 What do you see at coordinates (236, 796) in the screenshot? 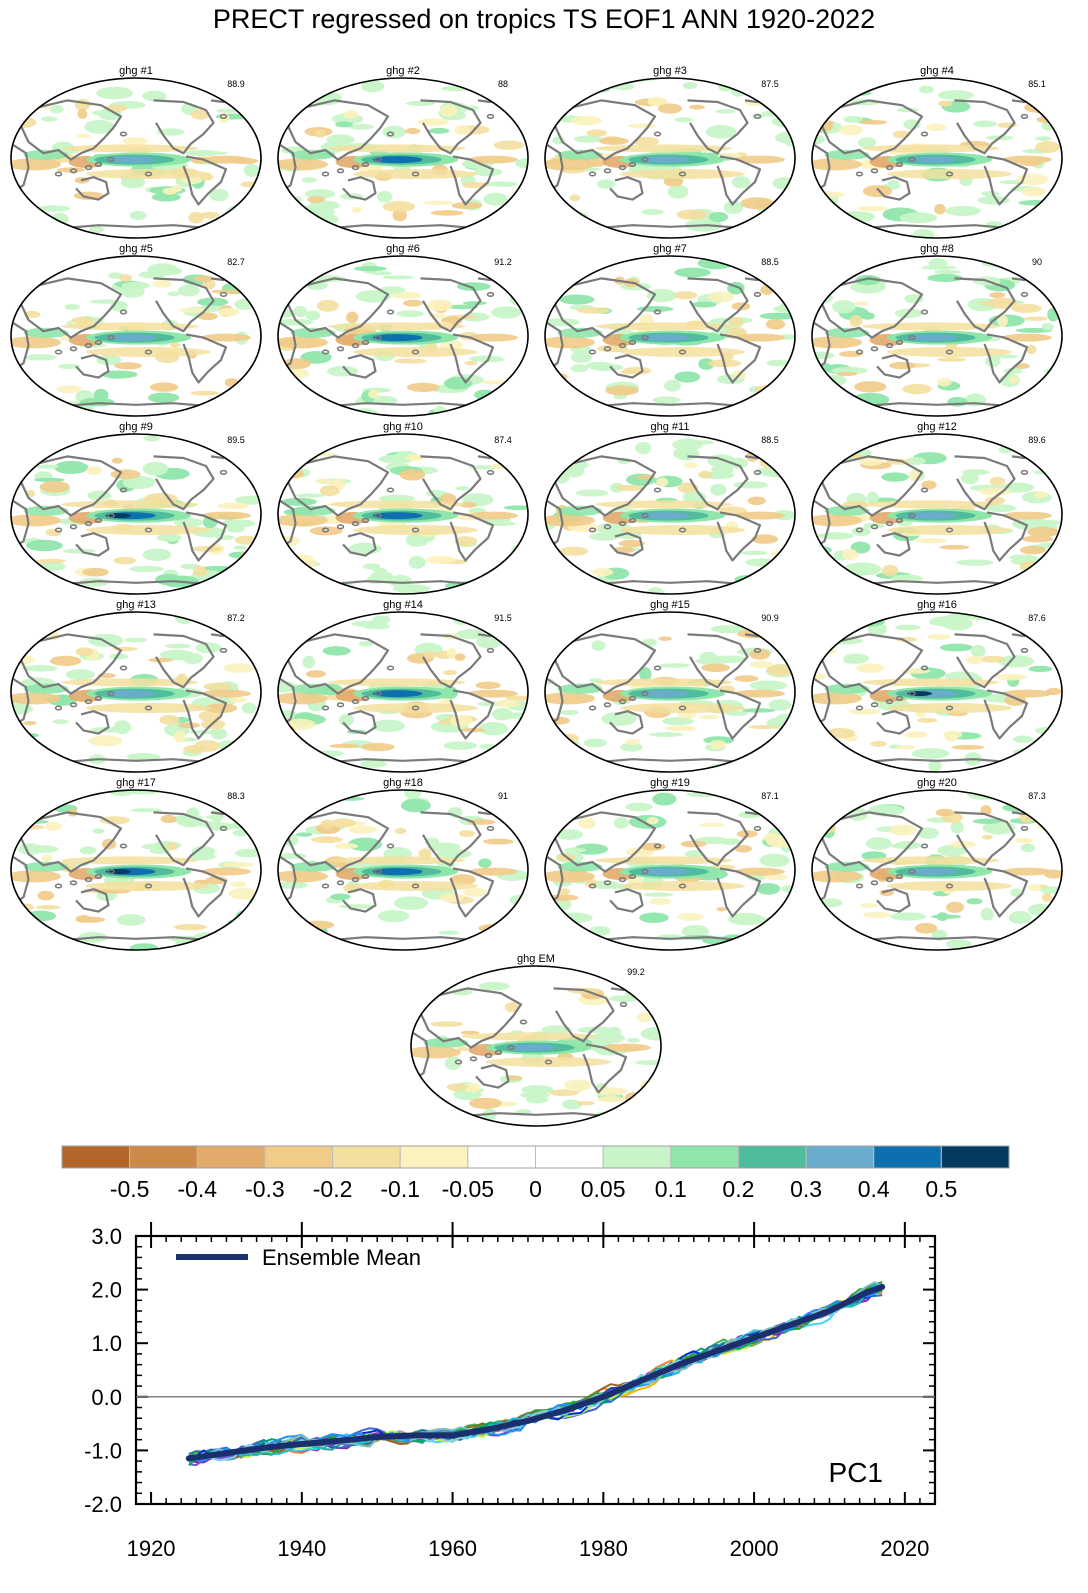
I see `map-score: 88.3` at bounding box center [236, 796].